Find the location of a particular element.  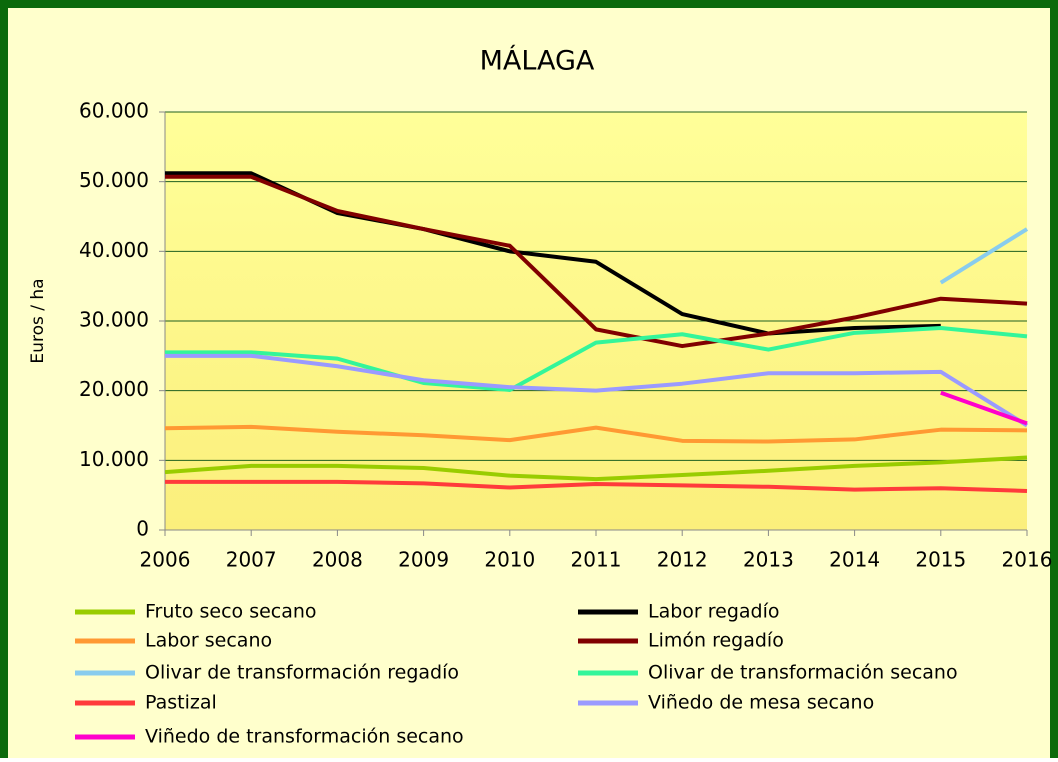

x-tick-label: 2011 is located at coordinates (596, 560).